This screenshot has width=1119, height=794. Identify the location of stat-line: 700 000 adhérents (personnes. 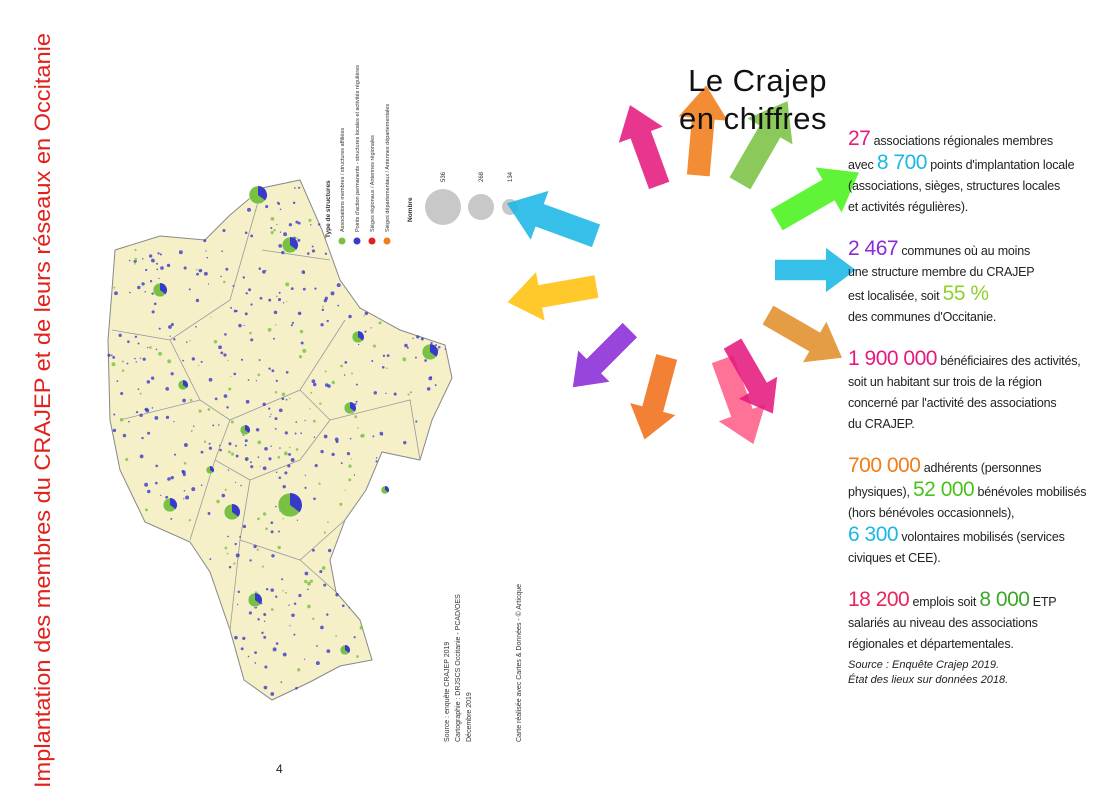
(979, 467).